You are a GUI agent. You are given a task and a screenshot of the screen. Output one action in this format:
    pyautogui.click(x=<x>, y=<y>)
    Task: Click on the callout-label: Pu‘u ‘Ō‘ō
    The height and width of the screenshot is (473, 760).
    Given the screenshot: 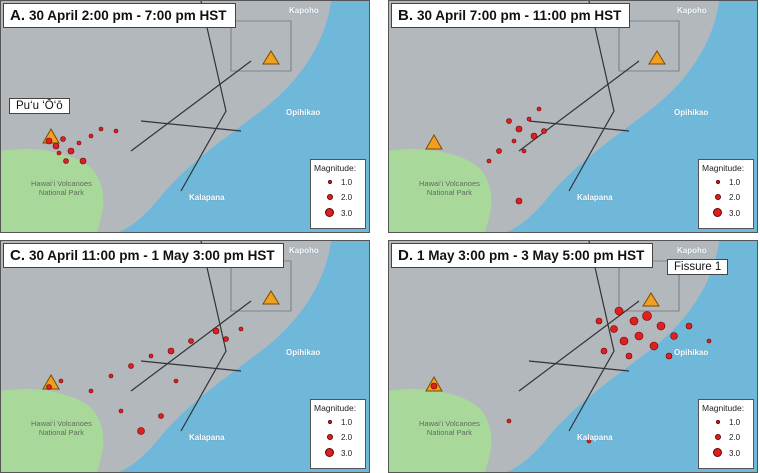 What is the action you would take?
    pyautogui.click(x=39, y=106)
    